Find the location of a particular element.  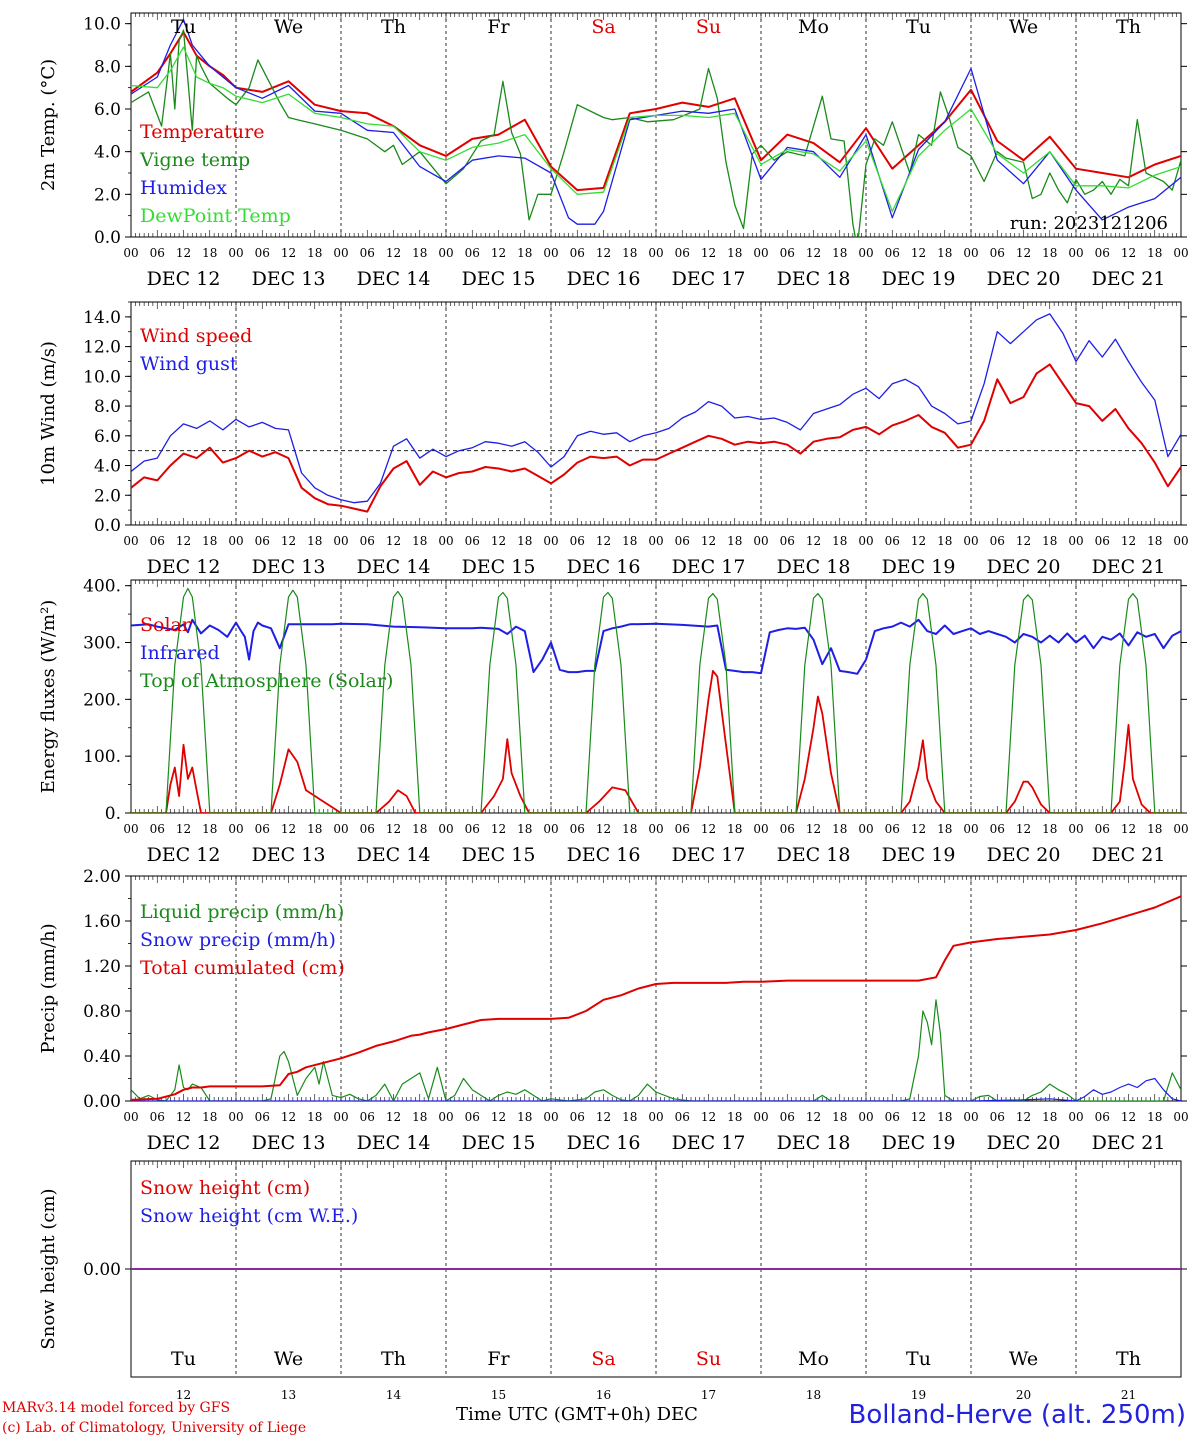

model-credit: MARv3.14 model forced by GFS is located at coordinates (116, 1408).